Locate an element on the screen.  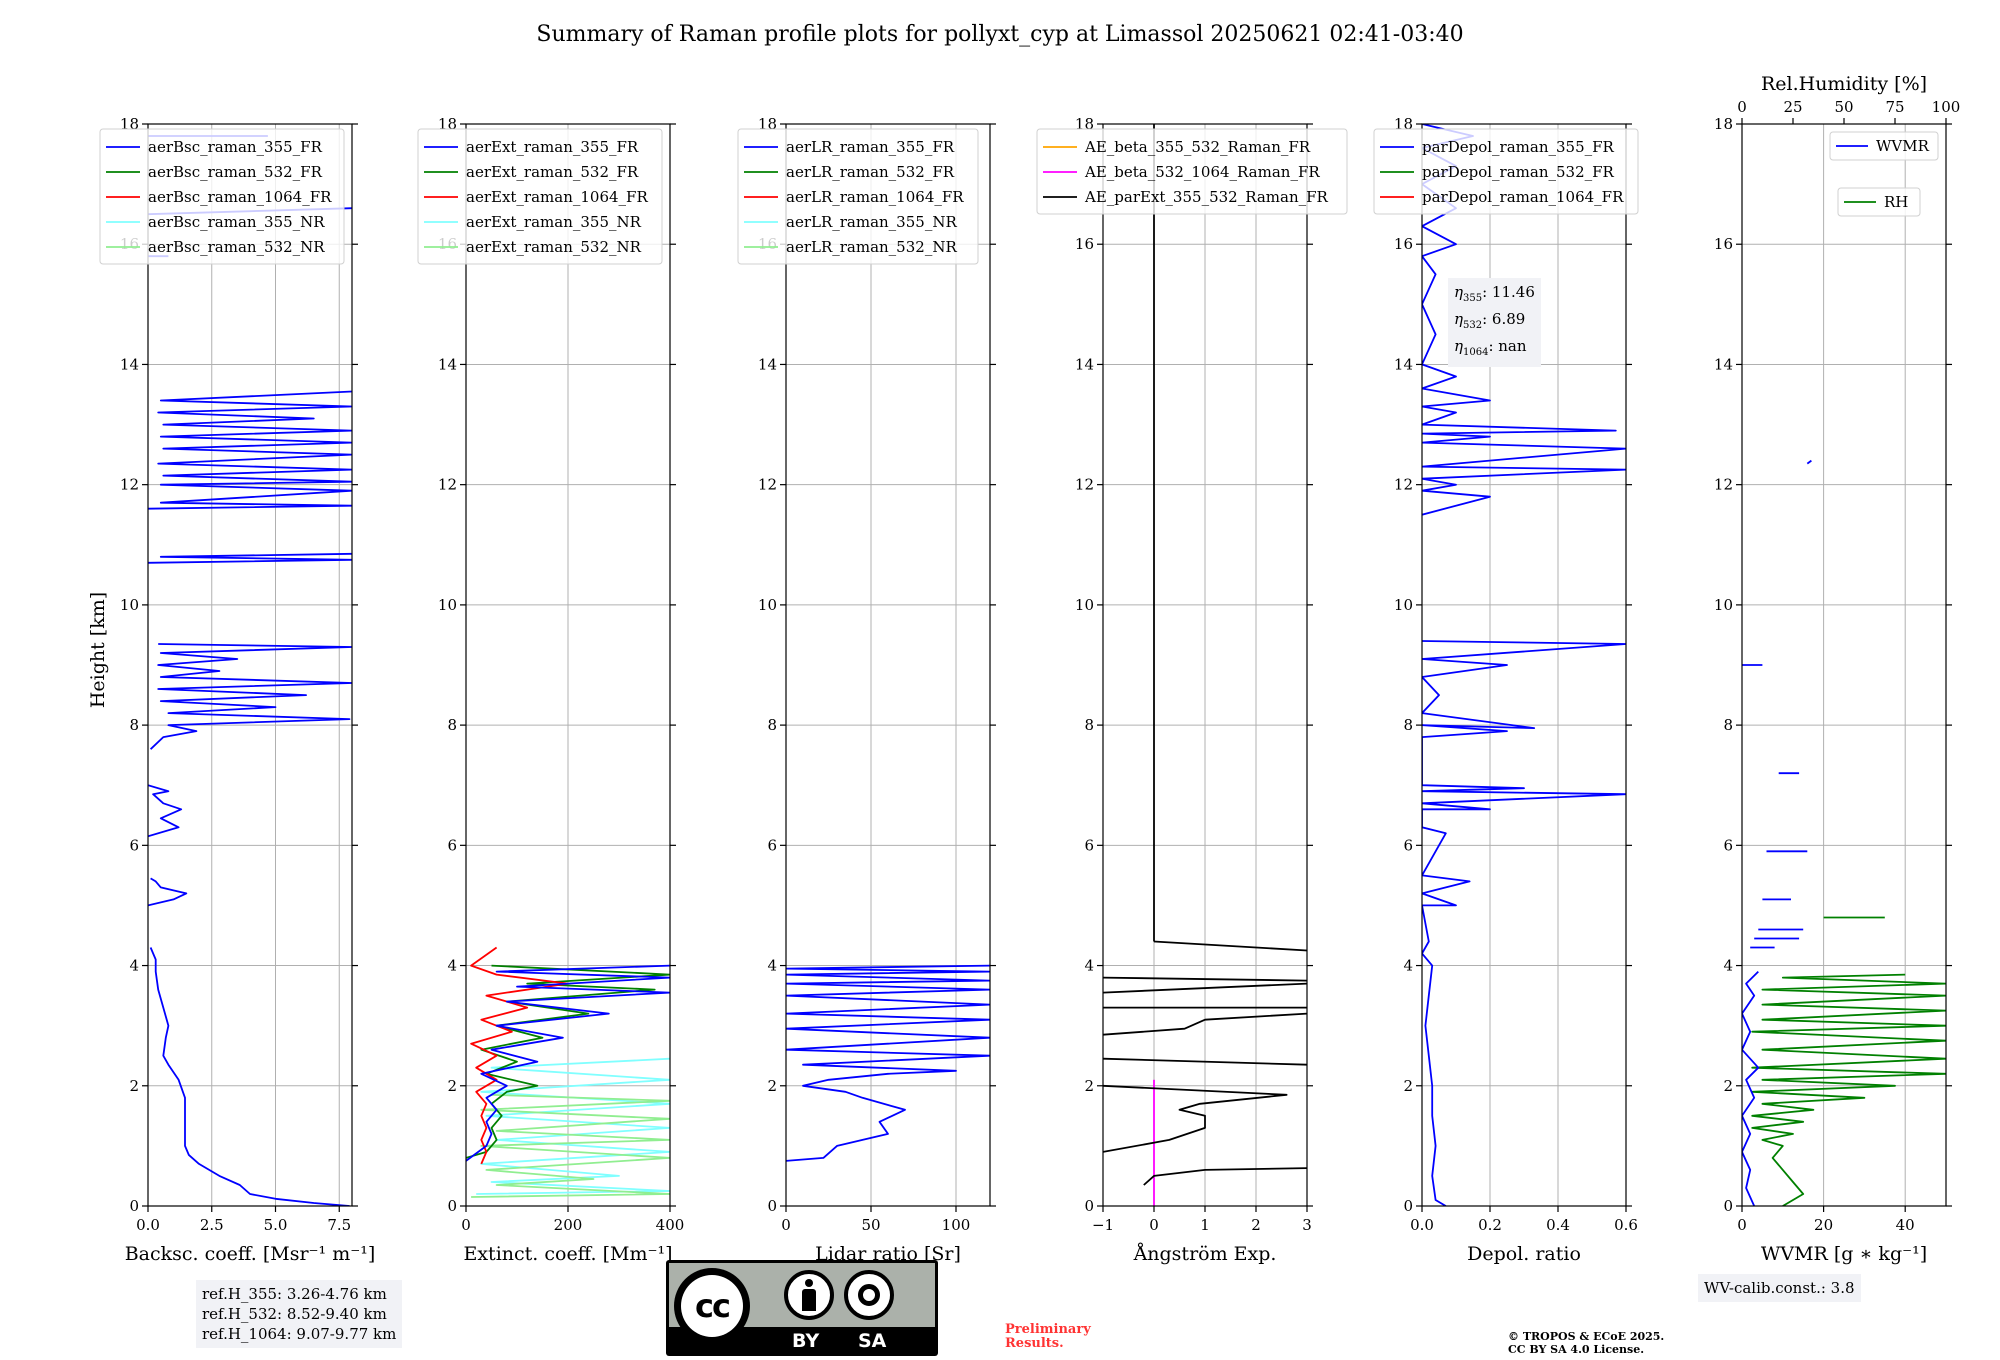
x-tick-label: 7.5 is located at coordinates (339, 1225).